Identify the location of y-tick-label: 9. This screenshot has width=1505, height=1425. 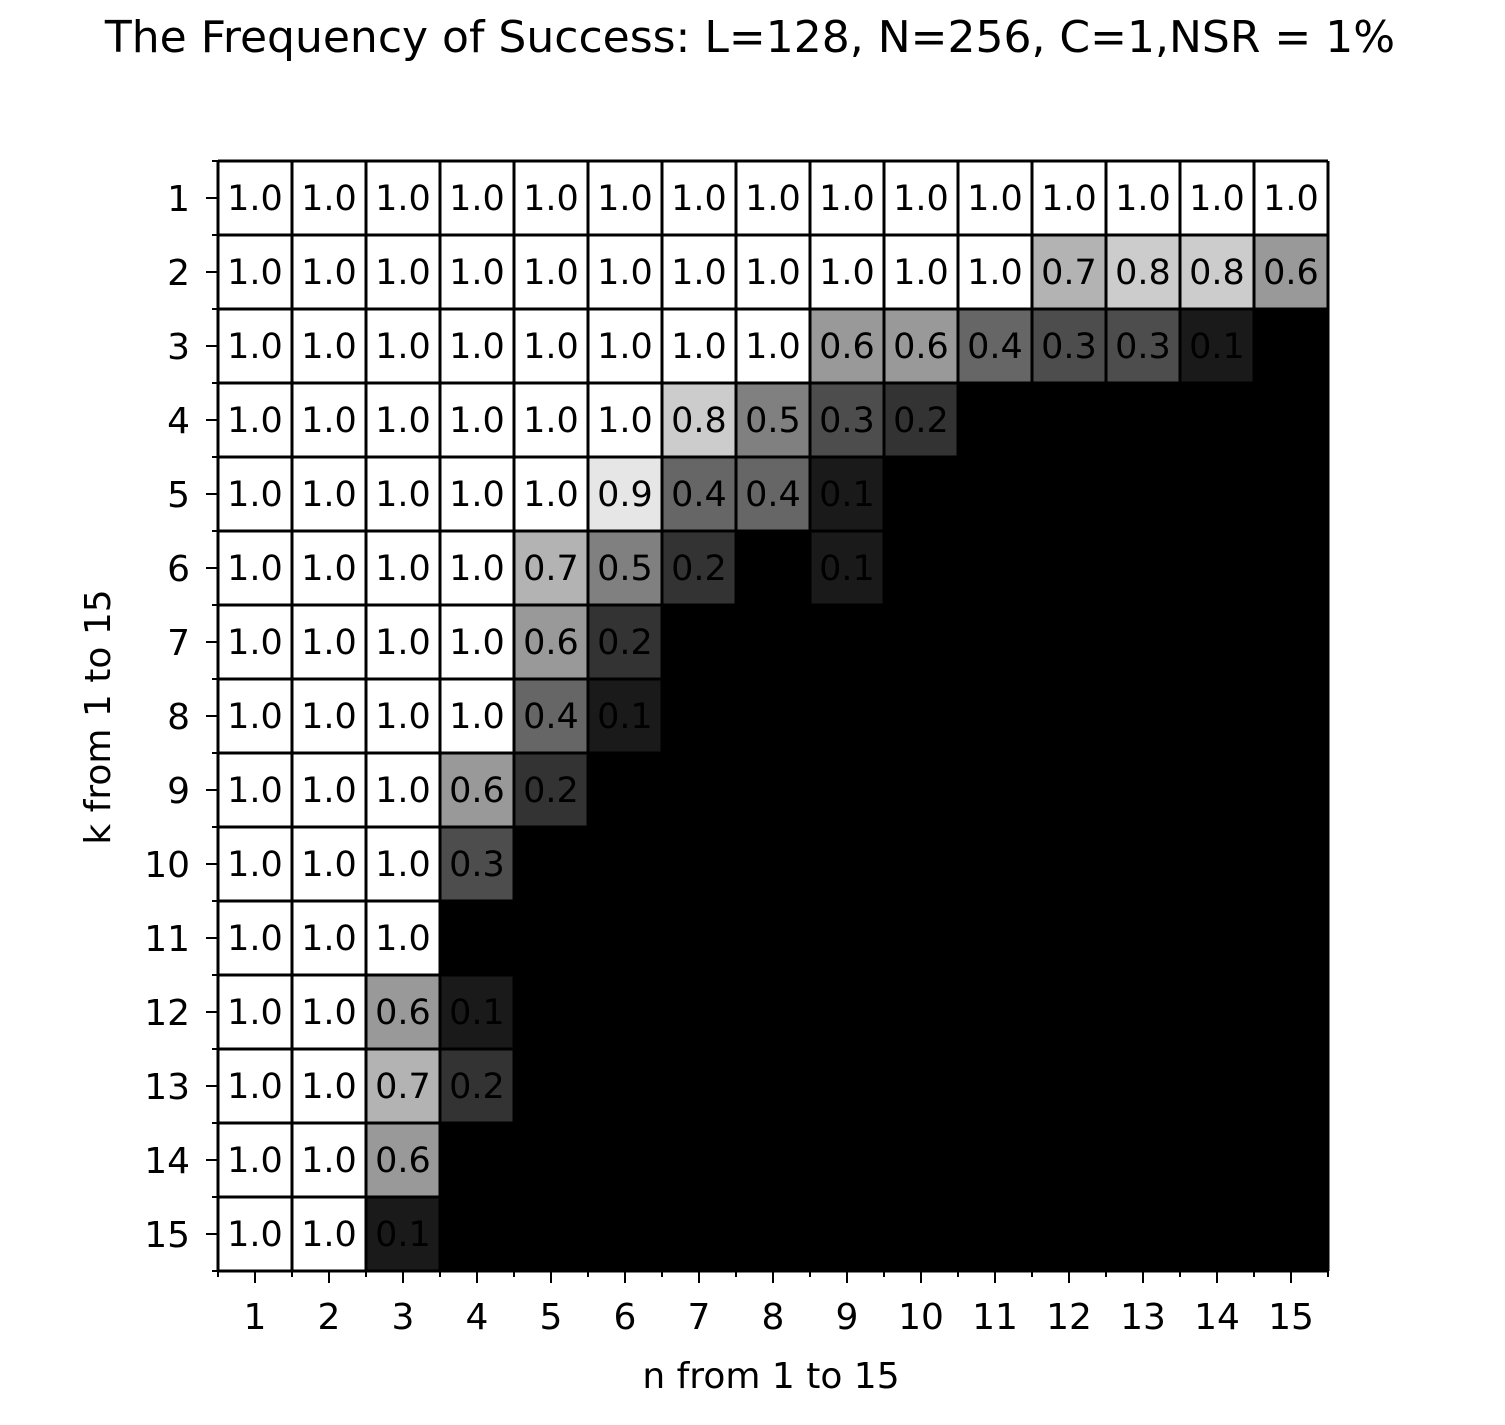
(178, 791).